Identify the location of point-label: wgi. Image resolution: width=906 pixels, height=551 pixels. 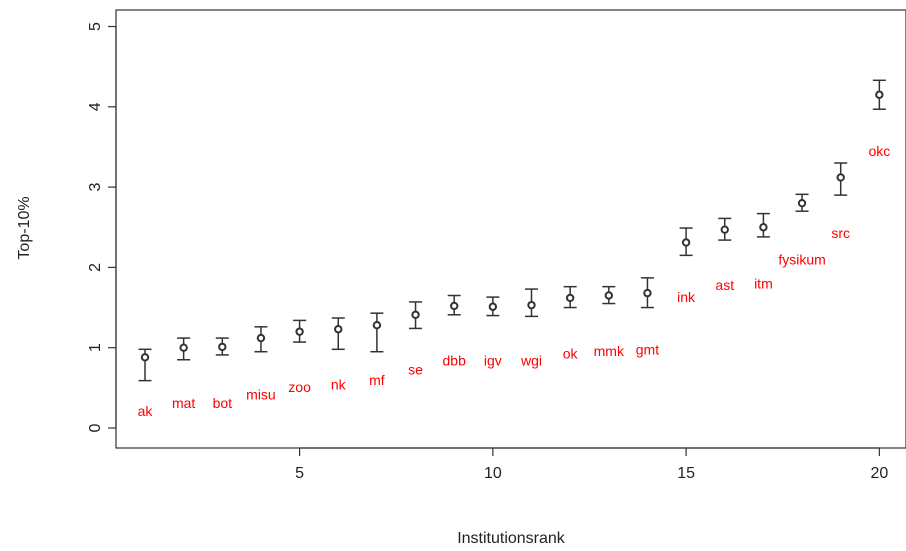
(531, 361).